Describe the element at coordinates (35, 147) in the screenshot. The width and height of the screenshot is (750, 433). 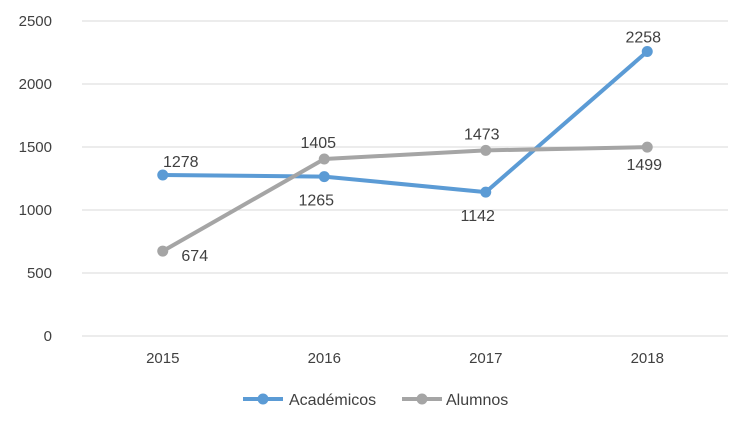
I see `y-tick-label: 1500` at that location.